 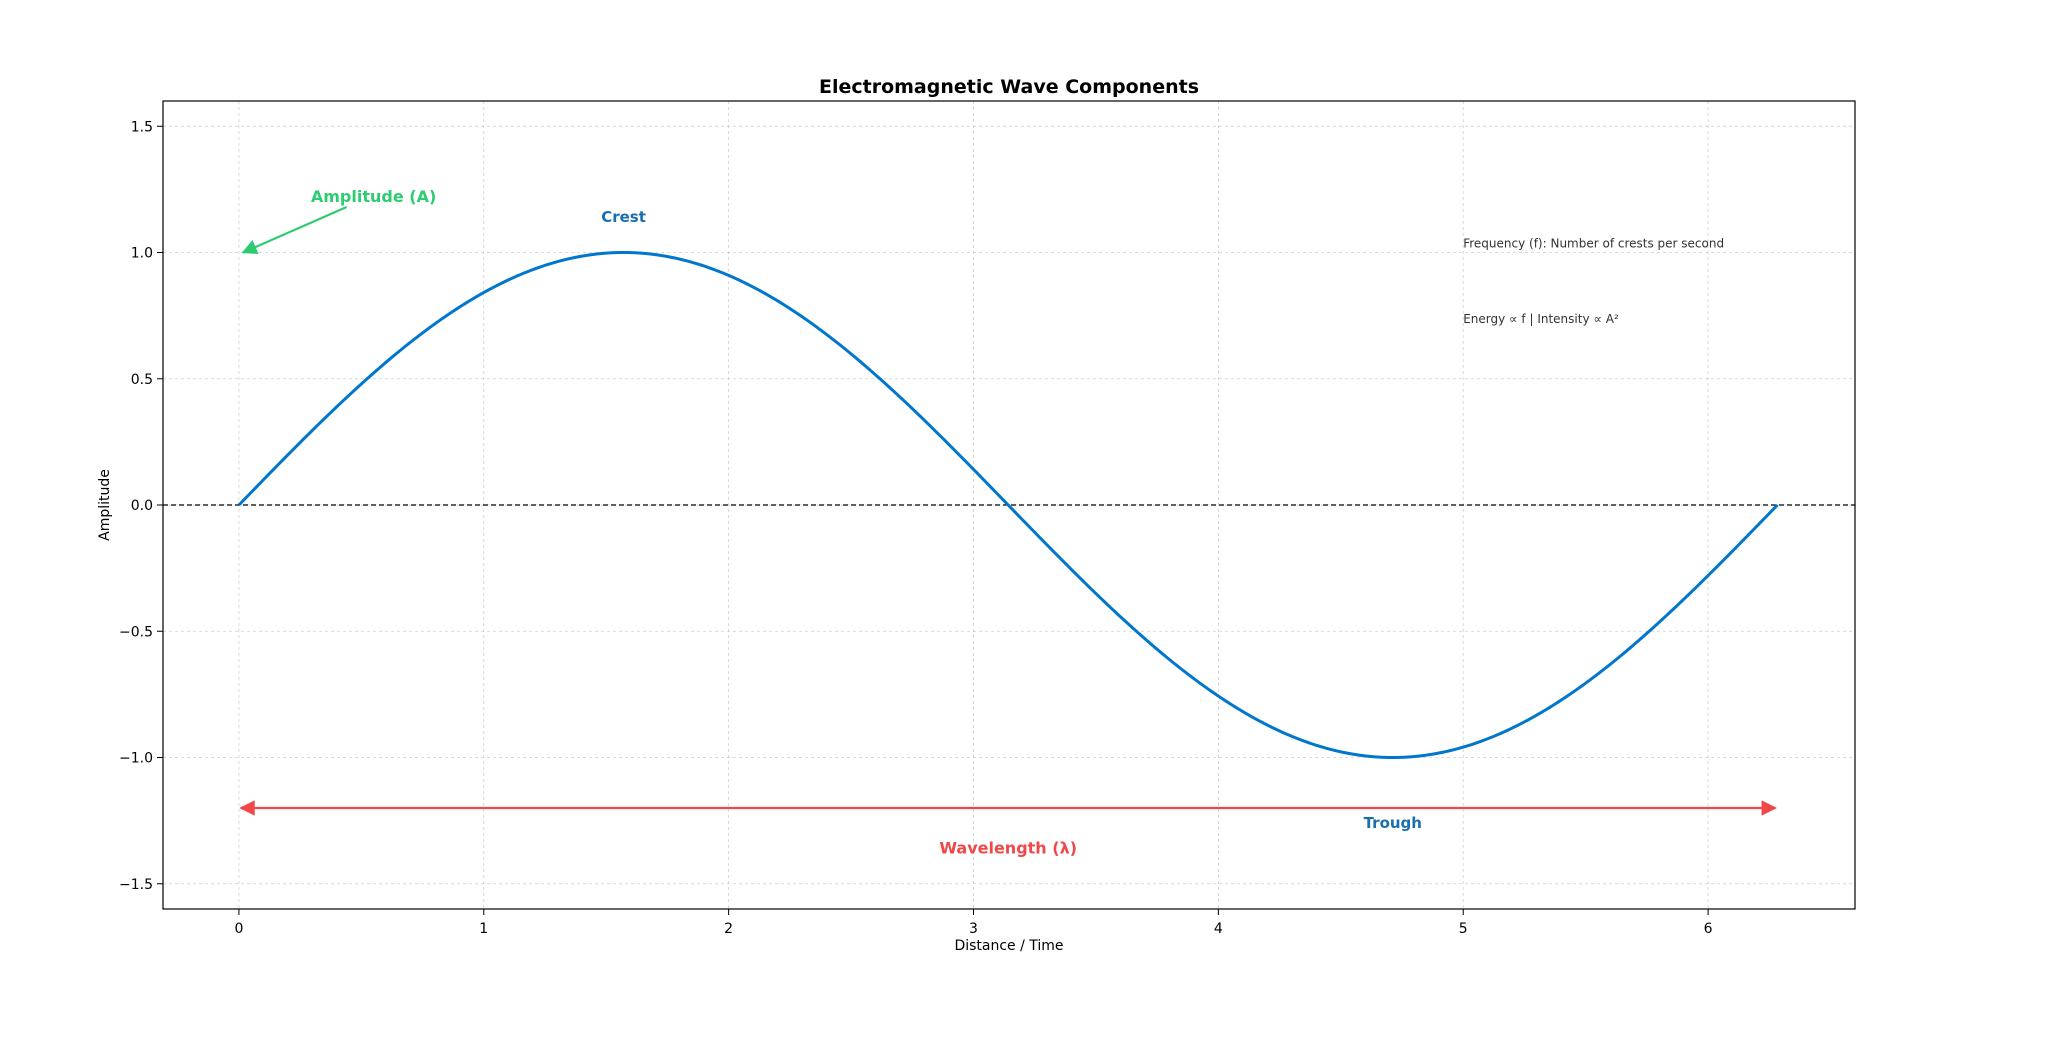 What do you see at coordinates (142, 127) in the screenshot?
I see `y-tick-label: 1.5` at bounding box center [142, 127].